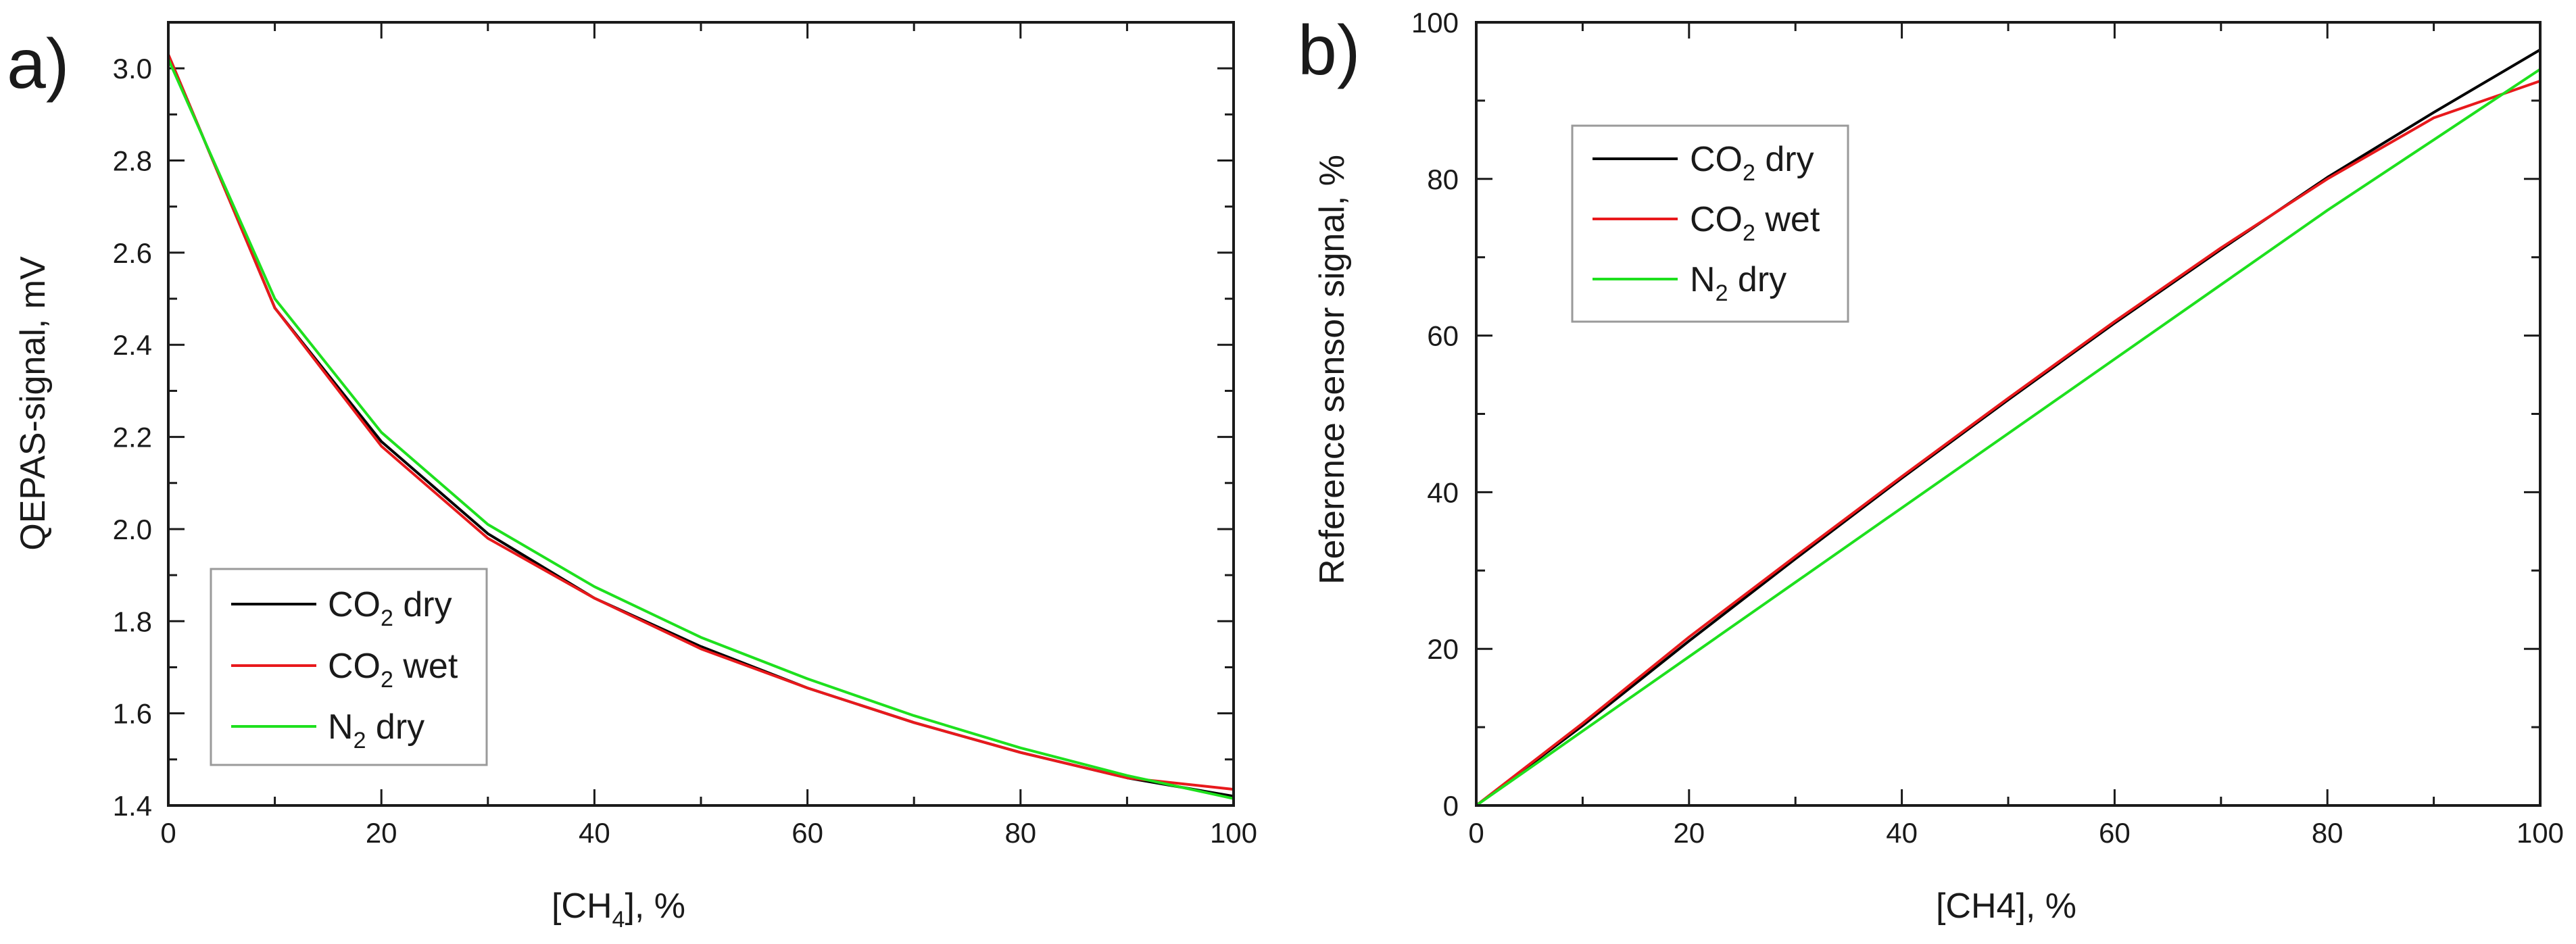  I want to click on panel-b-legend-label: N2 dry, so click(1738, 283).